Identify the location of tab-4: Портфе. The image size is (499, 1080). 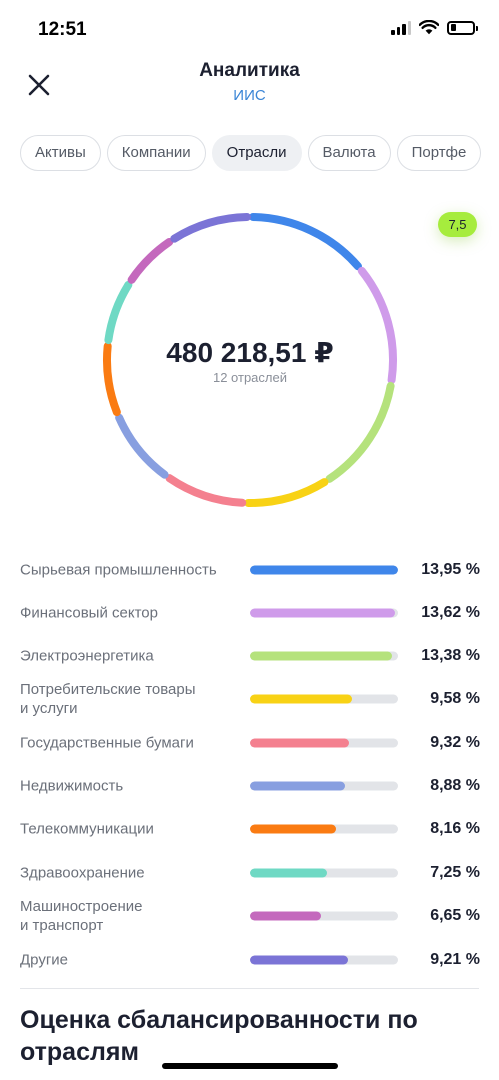
(439, 153).